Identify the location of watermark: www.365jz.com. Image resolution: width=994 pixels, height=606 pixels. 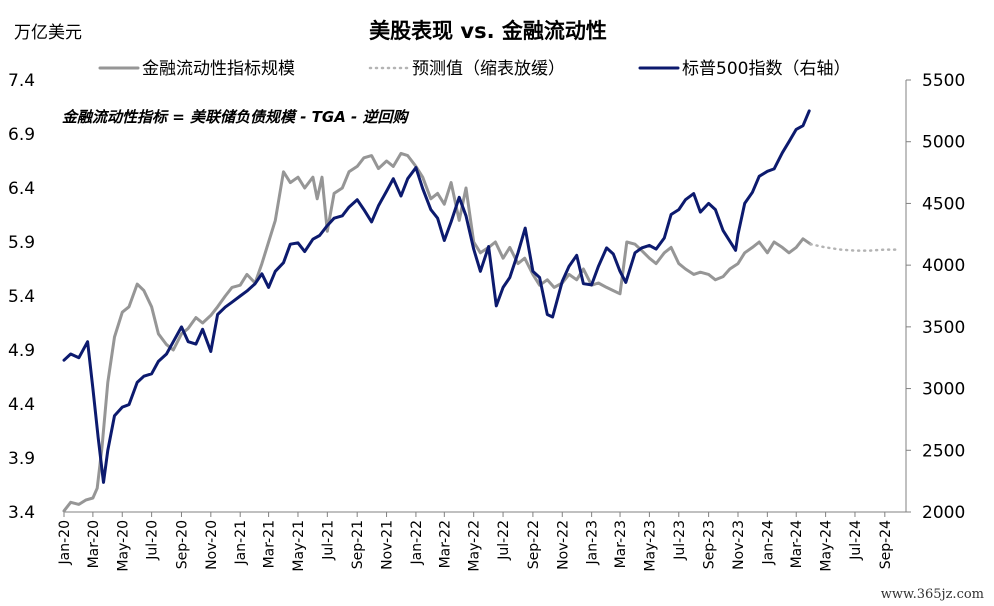
(932, 594).